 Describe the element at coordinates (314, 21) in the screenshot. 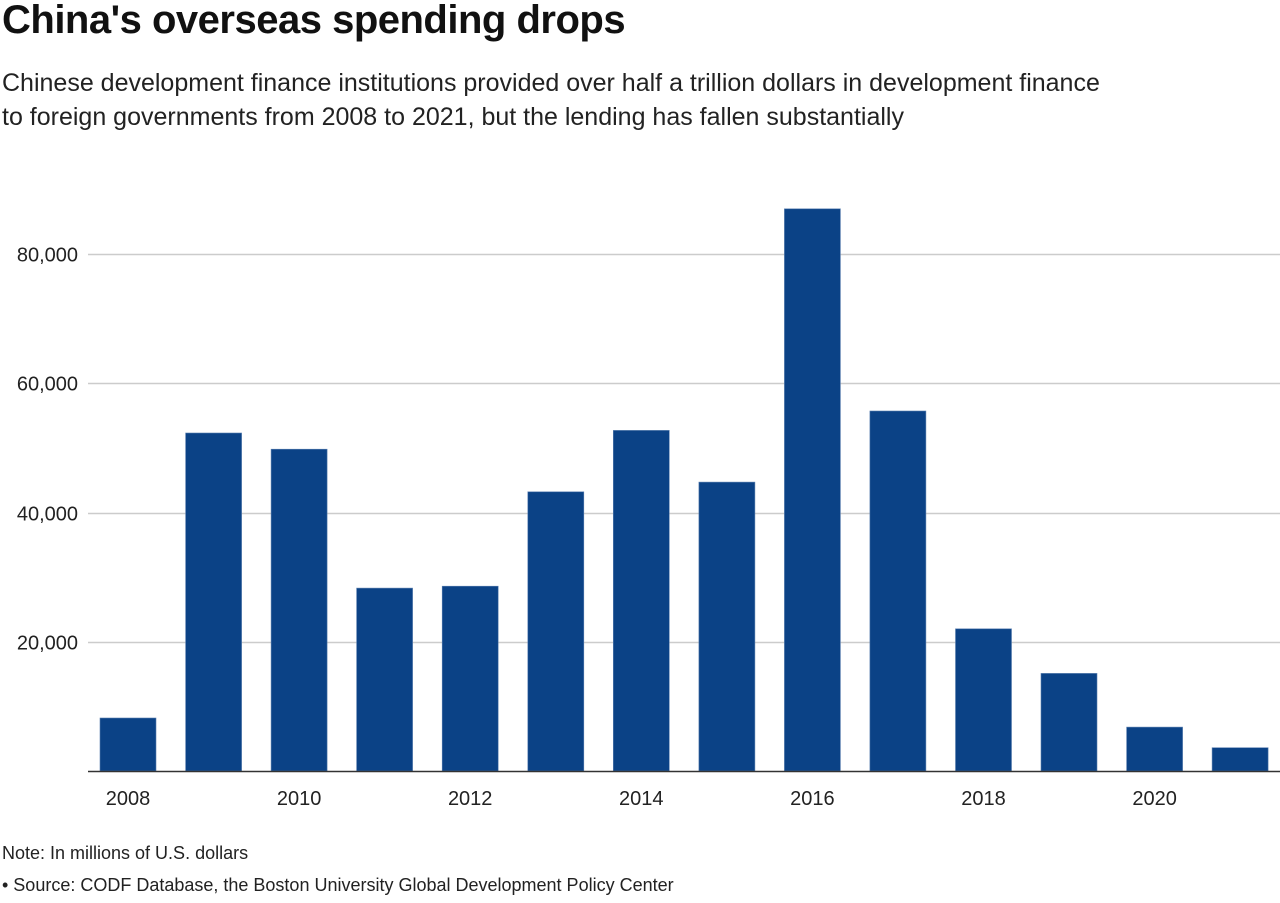

I see `chart-title: China's overseas spending drops` at that location.